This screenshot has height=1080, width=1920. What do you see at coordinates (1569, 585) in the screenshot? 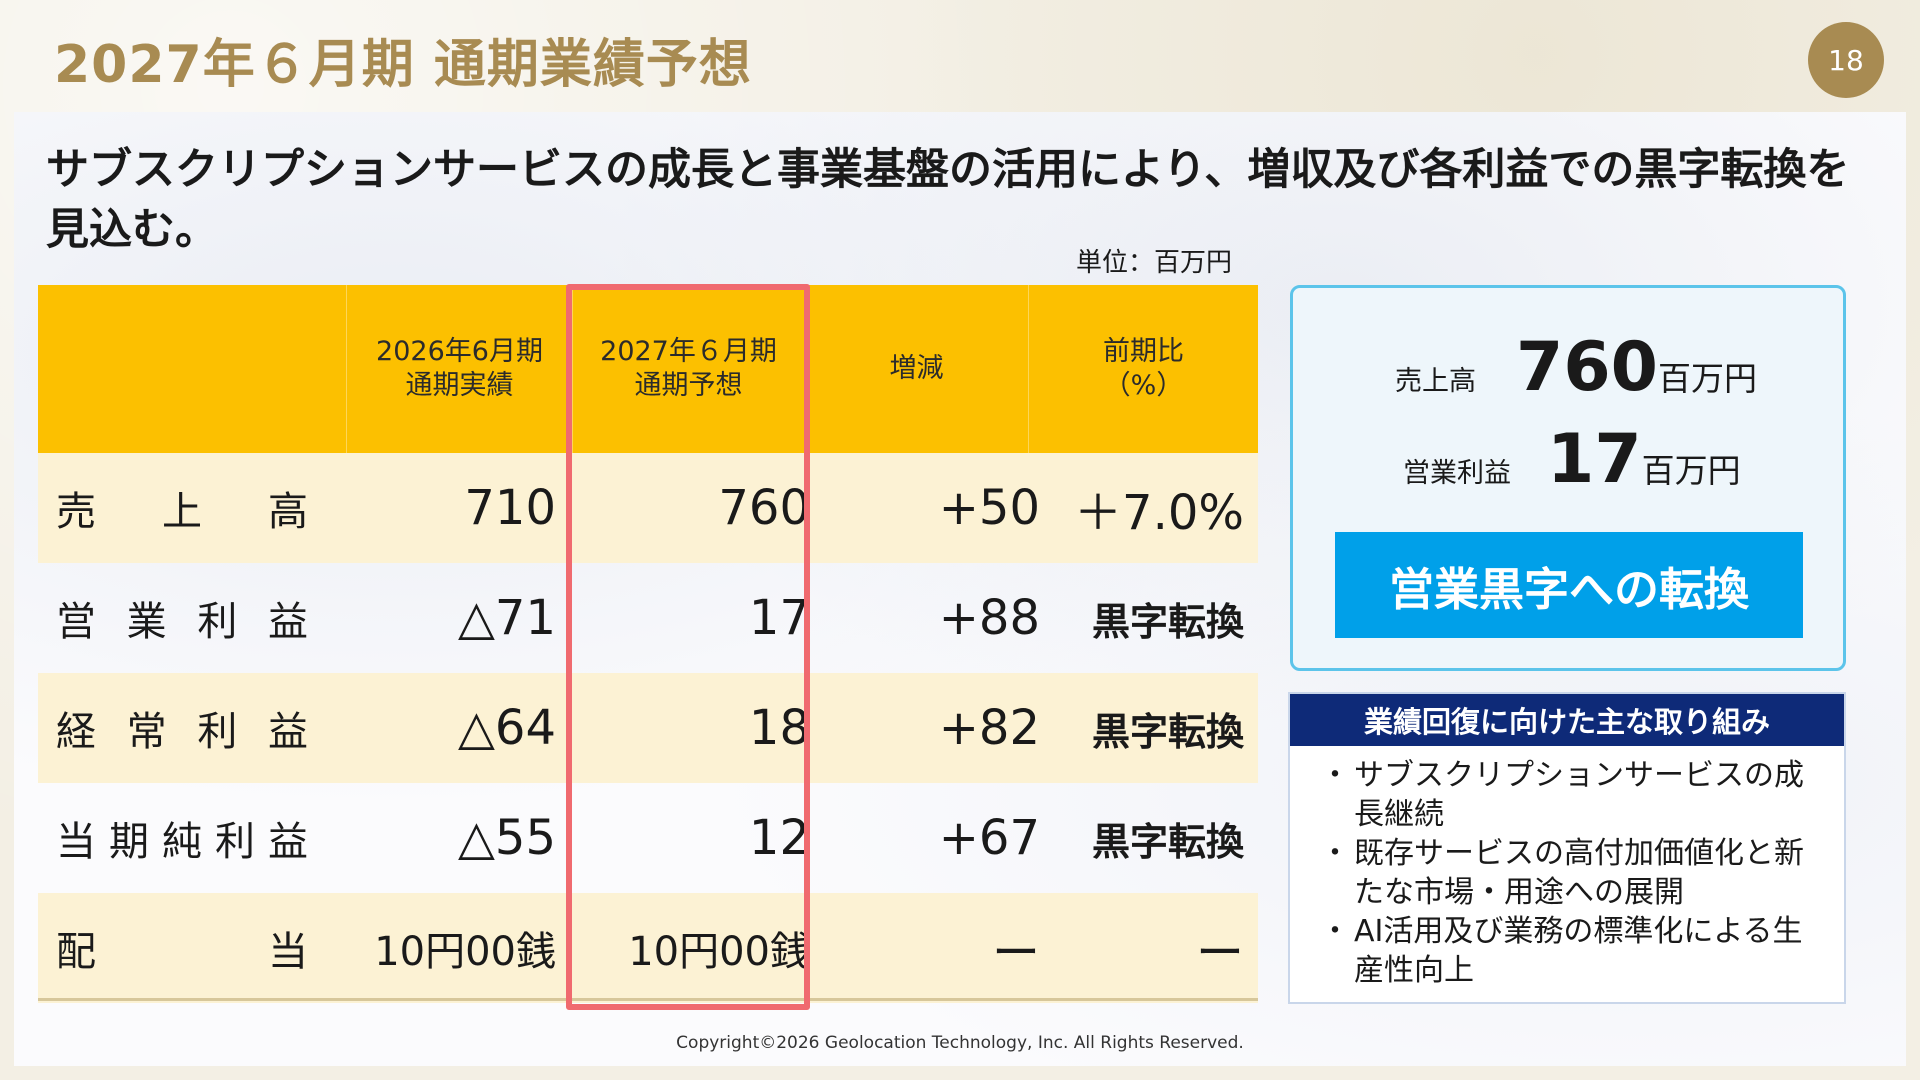
I see `profit-turnaround-badge: 営業黒字への転換` at bounding box center [1569, 585].